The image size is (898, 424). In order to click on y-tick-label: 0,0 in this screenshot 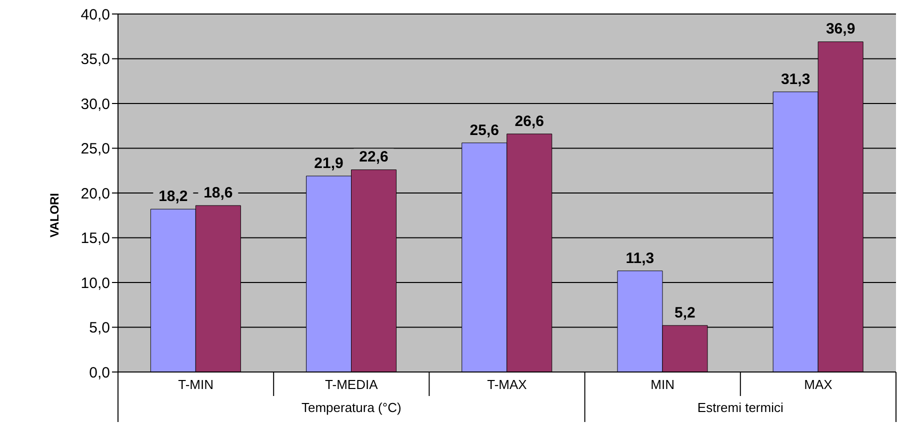, I will do `click(99, 373)`.